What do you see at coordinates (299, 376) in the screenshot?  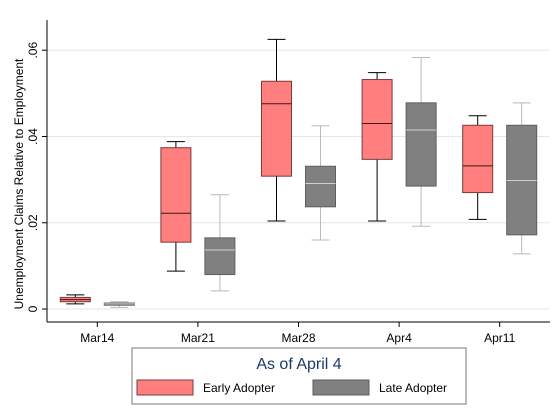 I see `legend: As of April 4 Early Adopter Late Adopter` at bounding box center [299, 376].